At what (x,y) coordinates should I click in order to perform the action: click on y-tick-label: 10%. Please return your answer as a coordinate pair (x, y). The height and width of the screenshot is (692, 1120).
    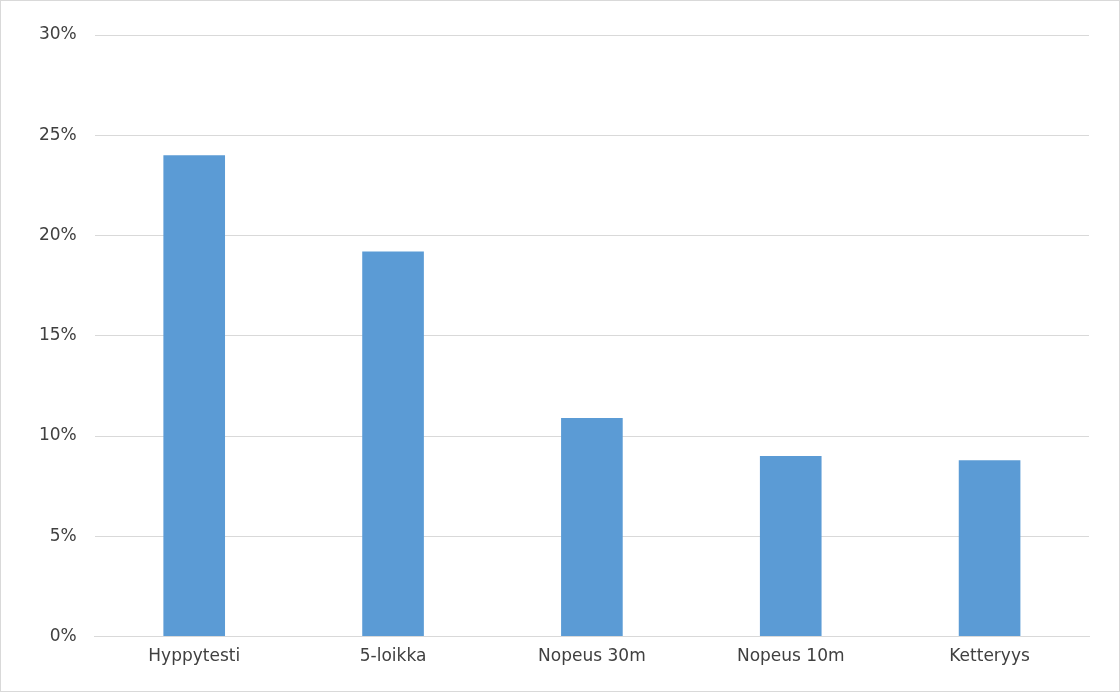
    Looking at the image, I should click on (57, 434).